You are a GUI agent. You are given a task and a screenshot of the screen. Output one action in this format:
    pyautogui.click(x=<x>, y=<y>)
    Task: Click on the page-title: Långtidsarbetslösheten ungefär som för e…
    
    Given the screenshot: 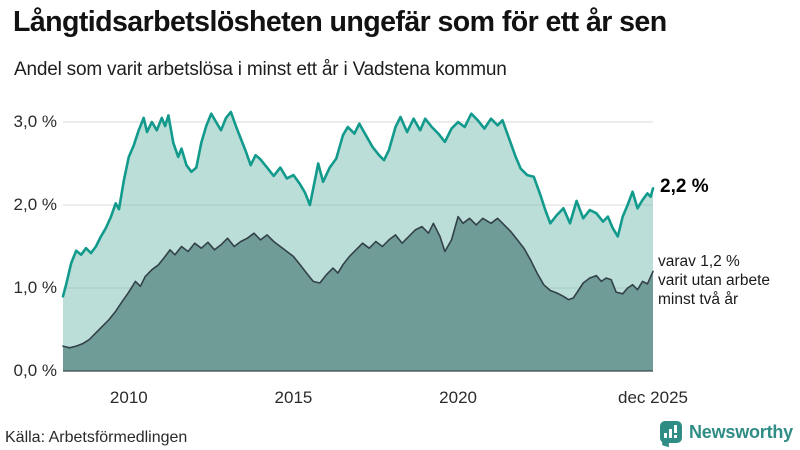 What is the action you would take?
    pyautogui.click(x=340, y=22)
    